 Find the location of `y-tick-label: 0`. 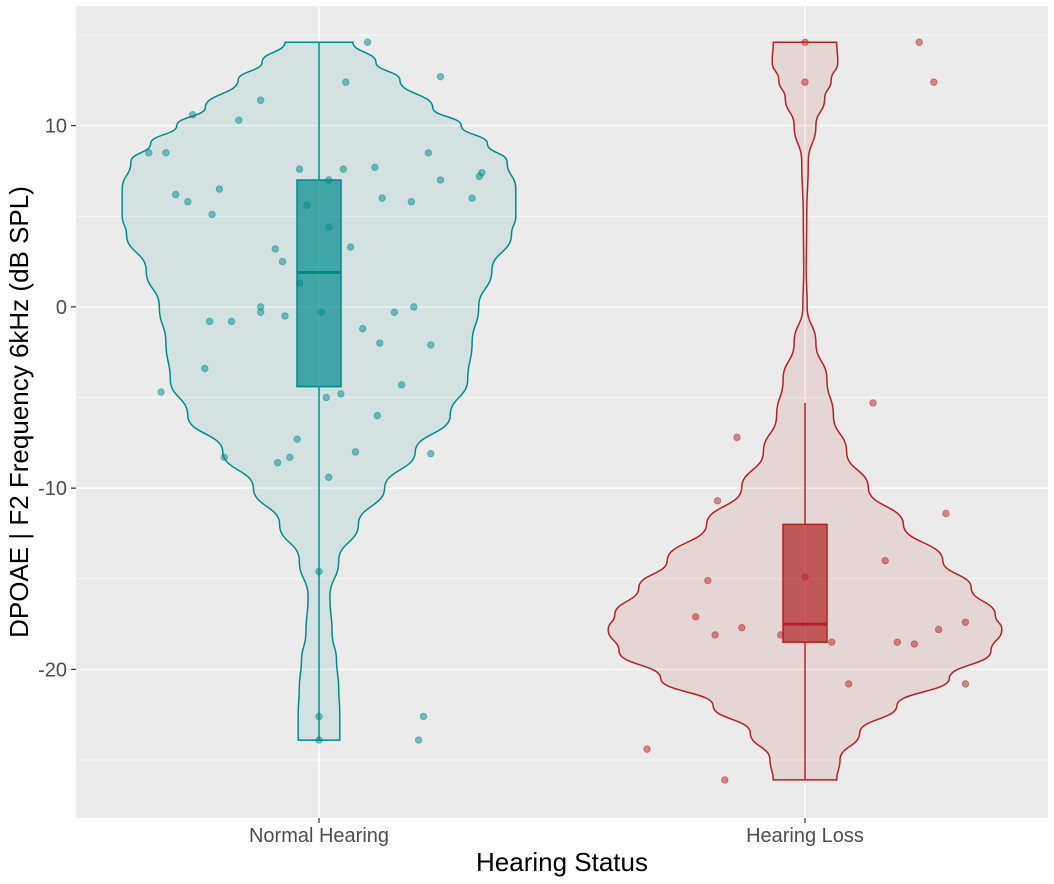

y-tick-label: 0 is located at coordinates (61, 308).